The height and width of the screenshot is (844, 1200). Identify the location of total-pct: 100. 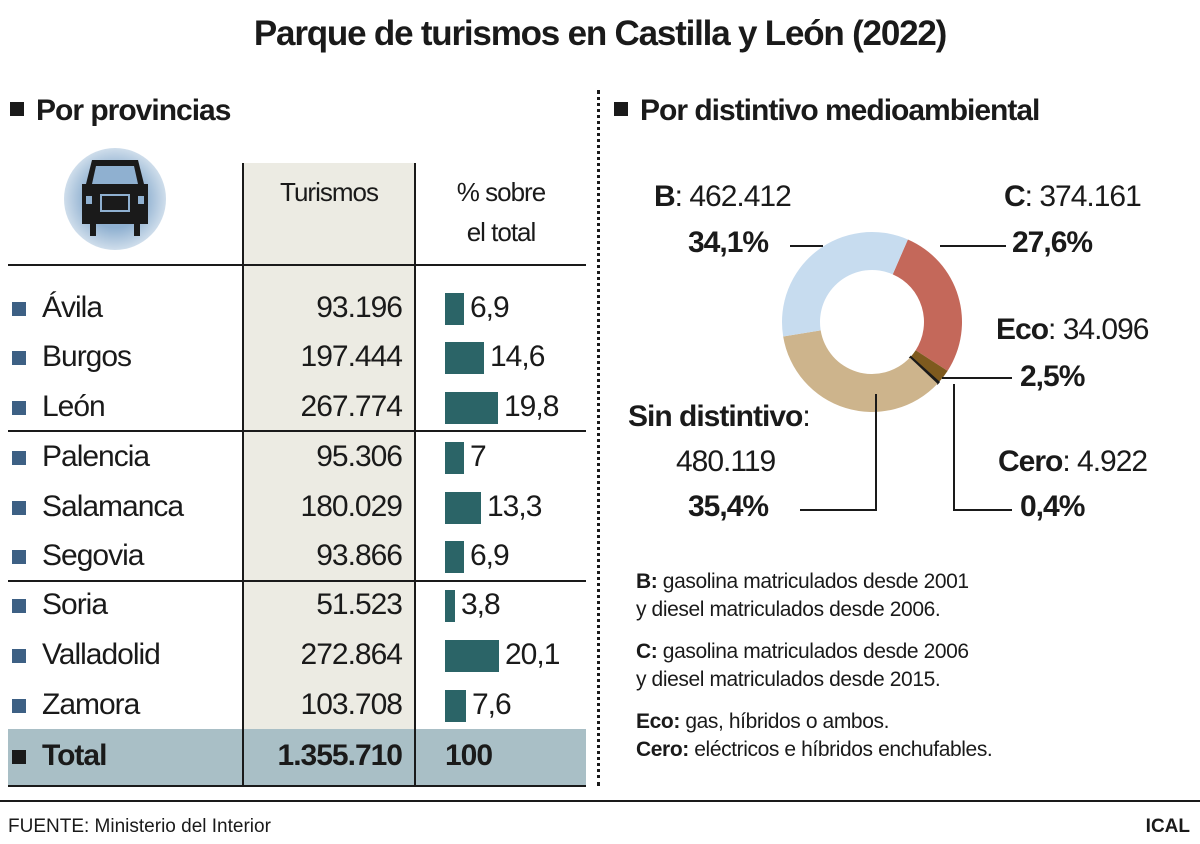
(469, 755).